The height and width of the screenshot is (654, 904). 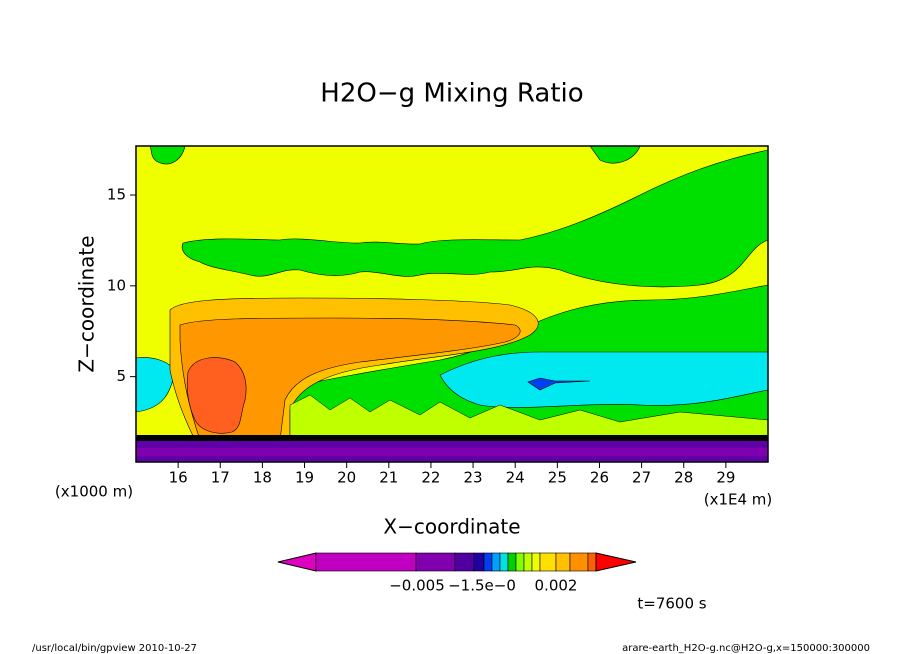 What do you see at coordinates (451, 94) in the screenshot?
I see `chart-title: H2O−g Mixing Ratio` at bounding box center [451, 94].